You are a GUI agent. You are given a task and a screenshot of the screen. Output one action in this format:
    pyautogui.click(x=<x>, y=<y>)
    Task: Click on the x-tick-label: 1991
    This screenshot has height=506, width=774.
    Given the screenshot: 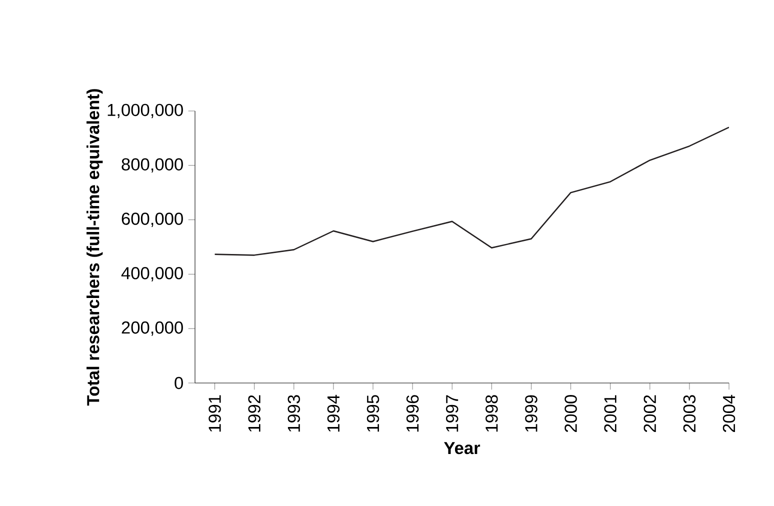 What is the action you would take?
    pyautogui.click(x=214, y=413)
    